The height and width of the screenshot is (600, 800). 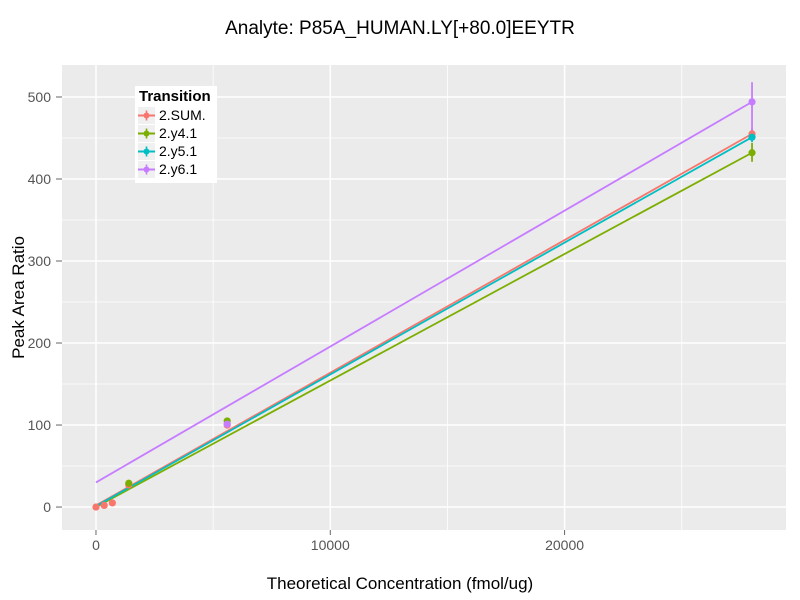 I want to click on svg-text: 400, so click(x=40, y=179).